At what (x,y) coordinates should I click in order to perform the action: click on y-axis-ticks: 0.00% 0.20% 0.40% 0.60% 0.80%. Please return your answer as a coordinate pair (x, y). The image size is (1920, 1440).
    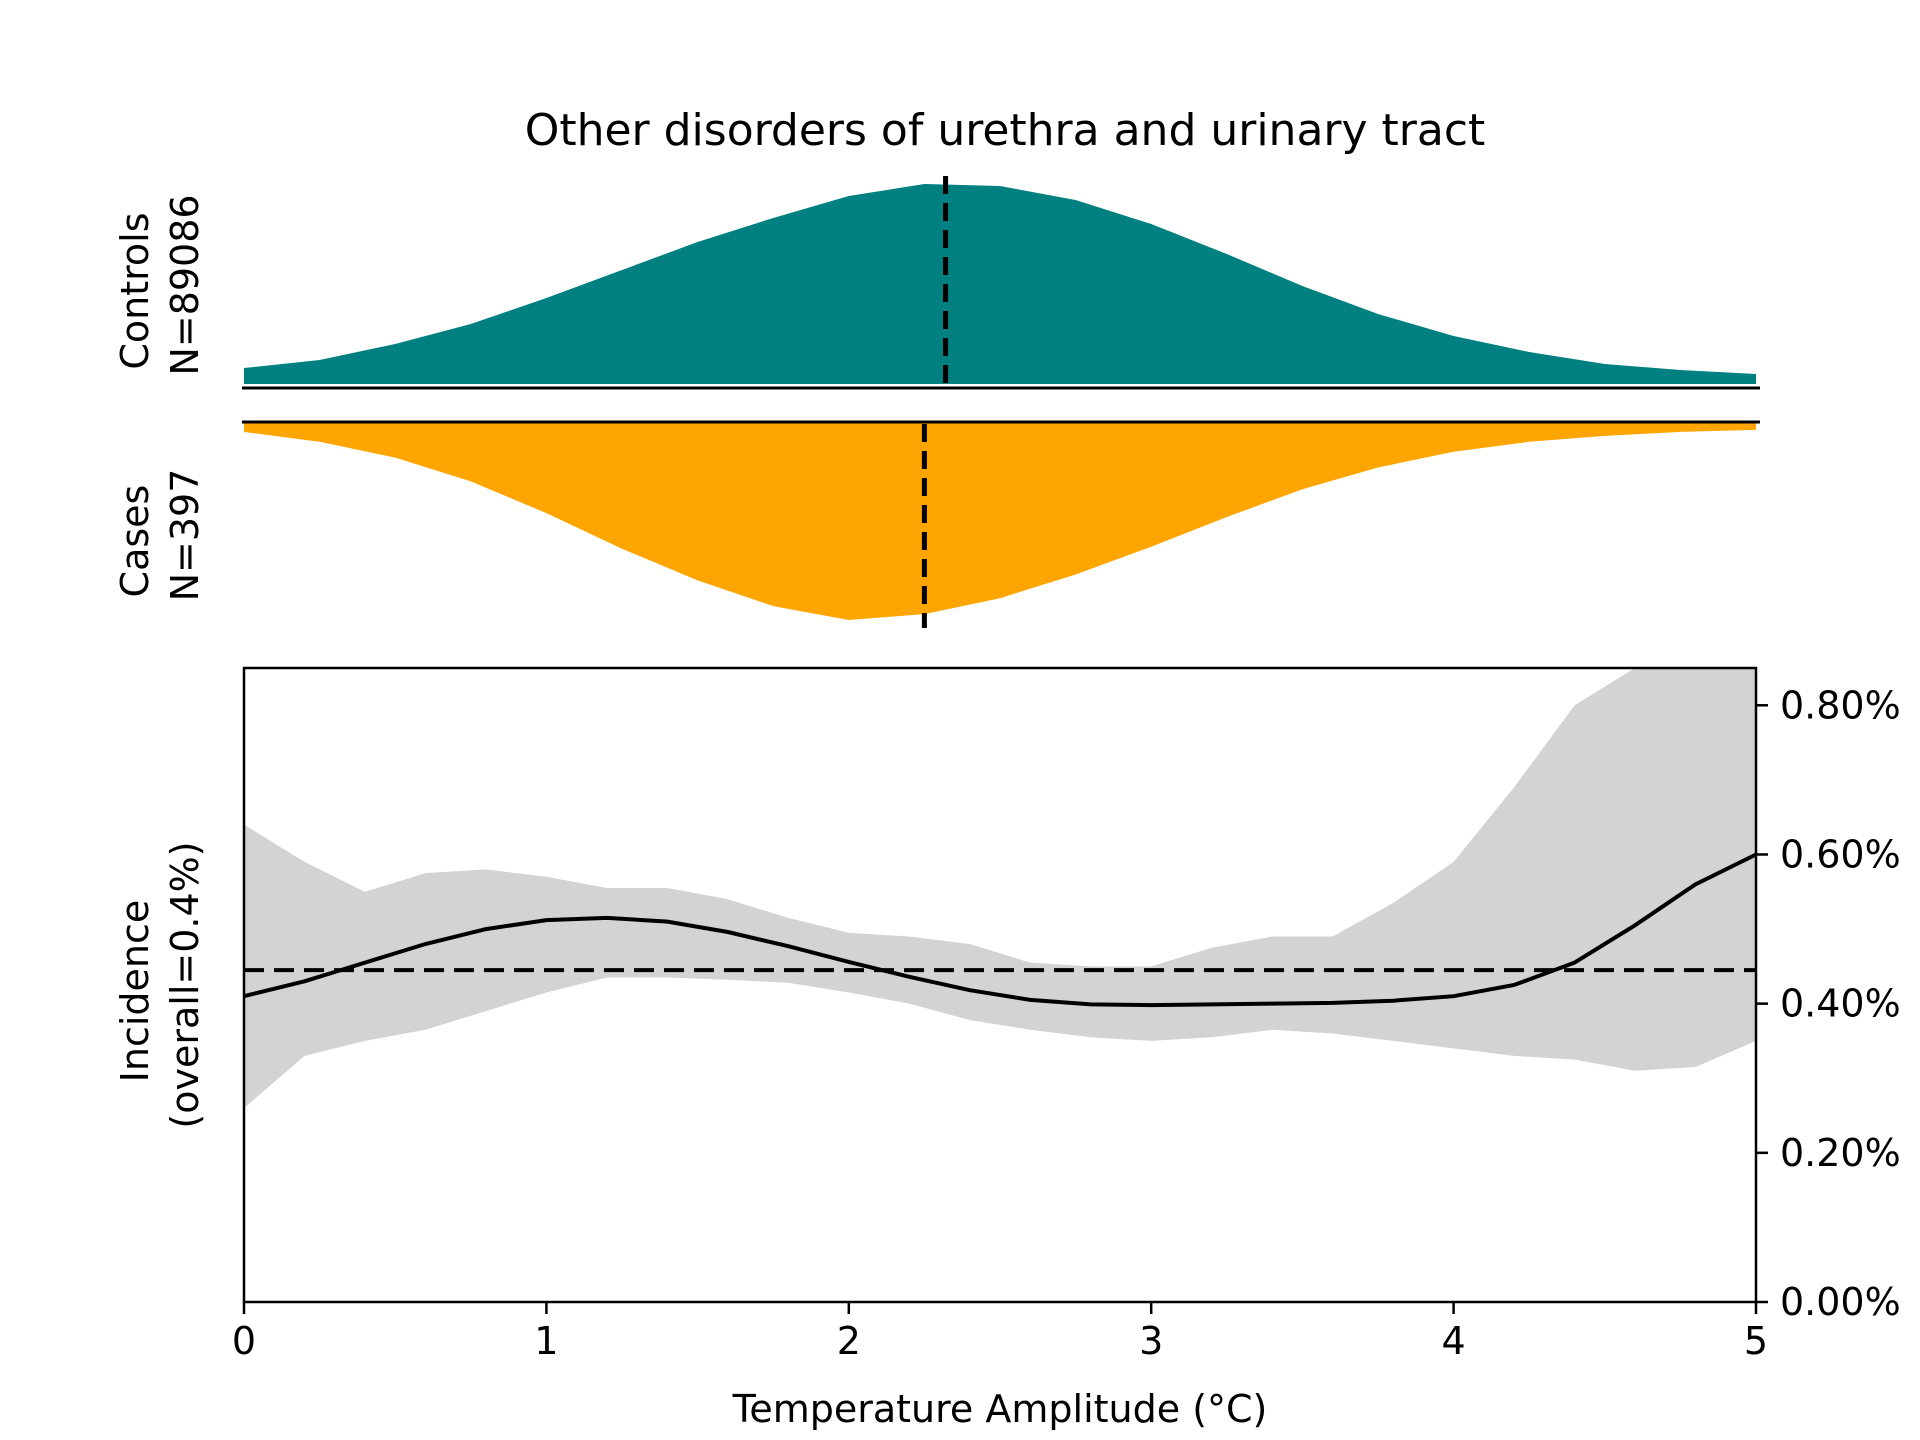
    Looking at the image, I should click on (1828, 1003).